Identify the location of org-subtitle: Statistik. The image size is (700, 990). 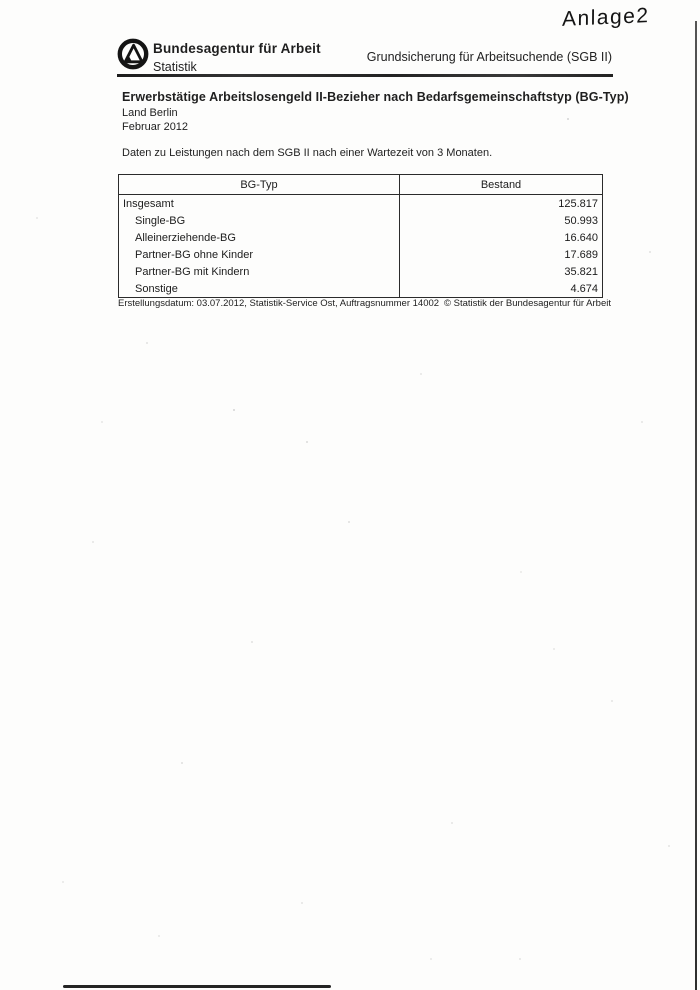
(175, 67).